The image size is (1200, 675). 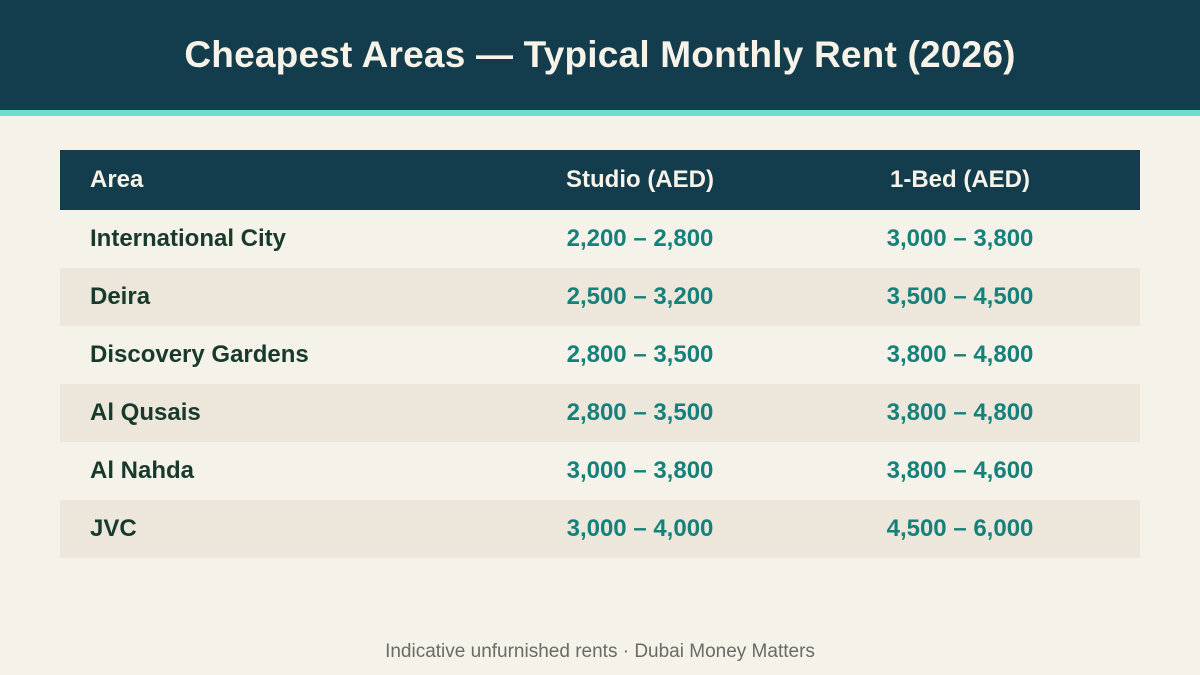 What do you see at coordinates (959, 179) in the screenshot?
I see `column-header-one-bed: 1-Bed (AED)` at bounding box center [959, 179].